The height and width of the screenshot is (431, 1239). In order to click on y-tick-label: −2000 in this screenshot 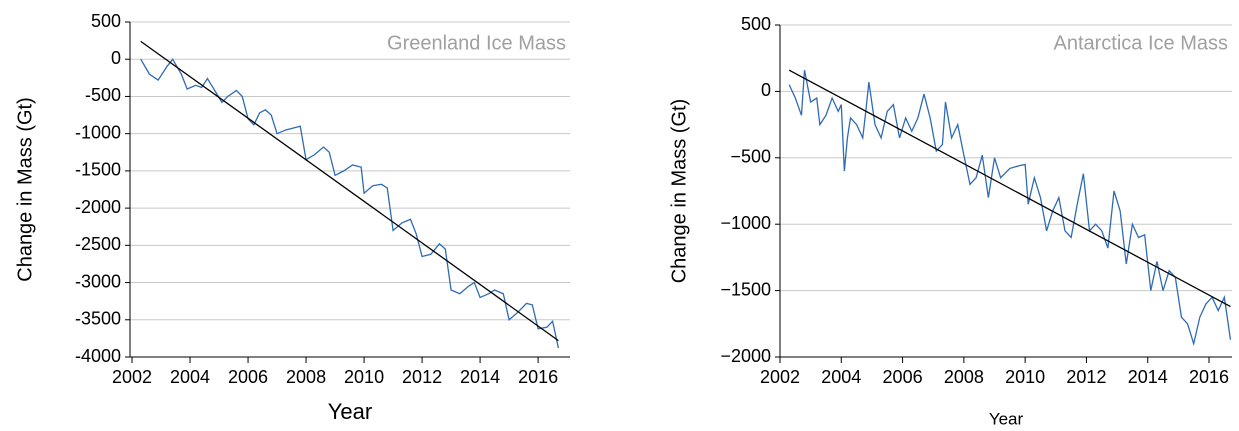, I will do `click(745, 356)`.